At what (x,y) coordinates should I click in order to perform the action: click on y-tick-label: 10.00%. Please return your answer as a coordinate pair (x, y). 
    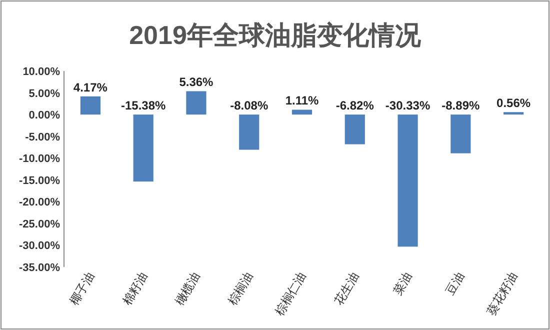
    Looking at the image, I should click on (41, 72).